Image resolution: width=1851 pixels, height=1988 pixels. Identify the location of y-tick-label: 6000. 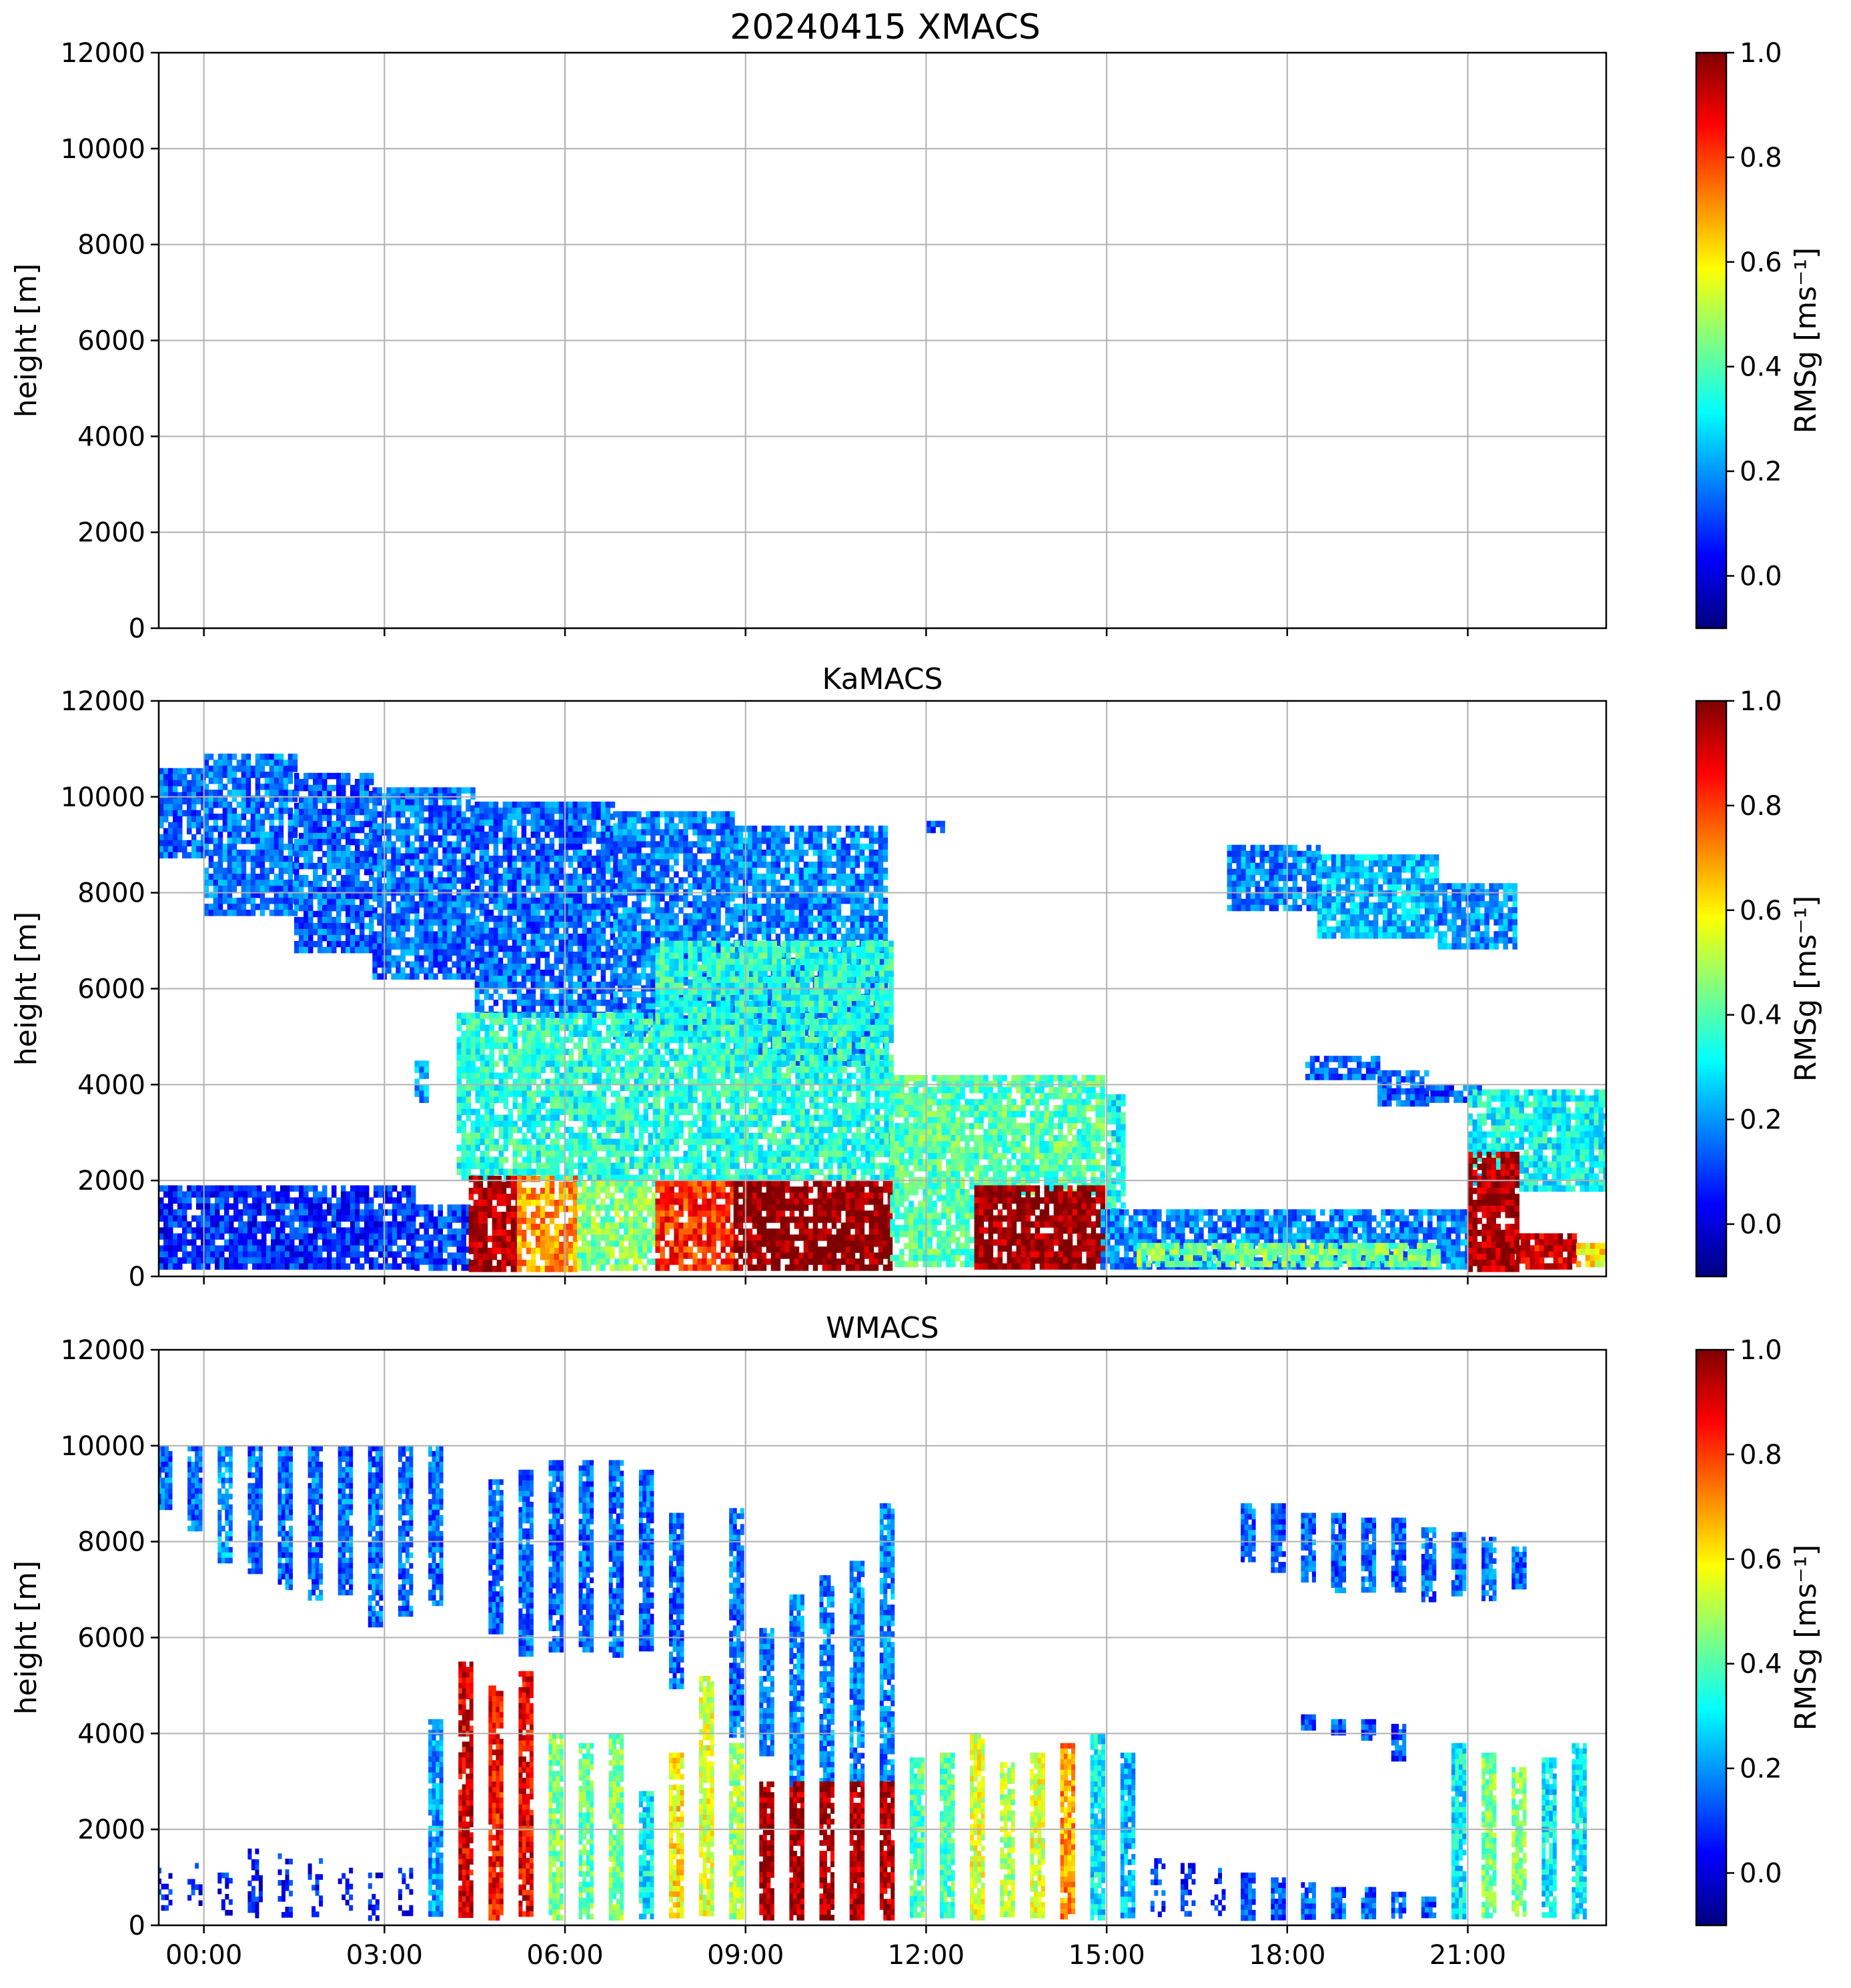
(111, 341).